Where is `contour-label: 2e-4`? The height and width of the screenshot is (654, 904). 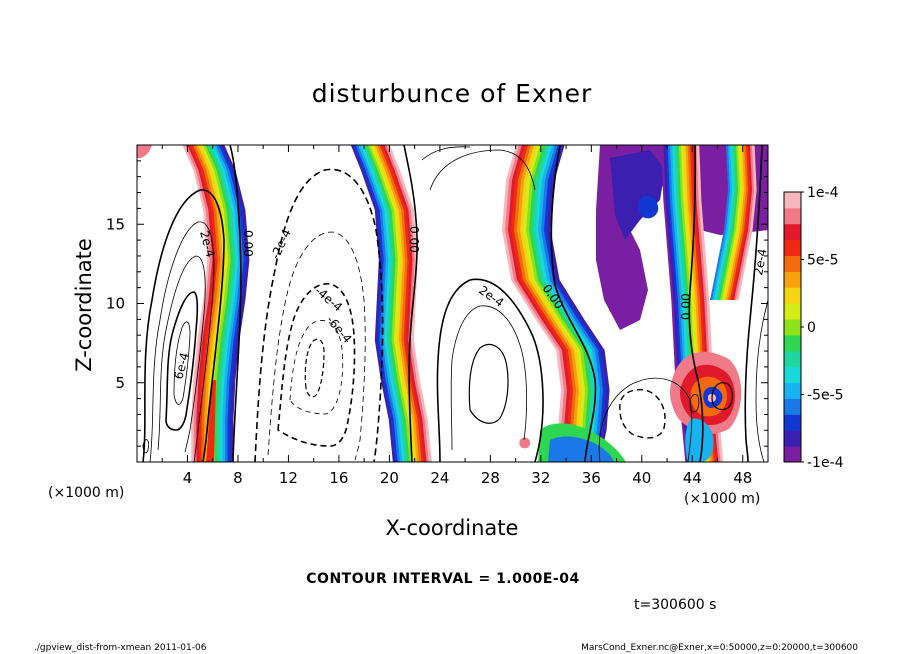 contour-label: 2e-4 is located at coordinates (207, 244).